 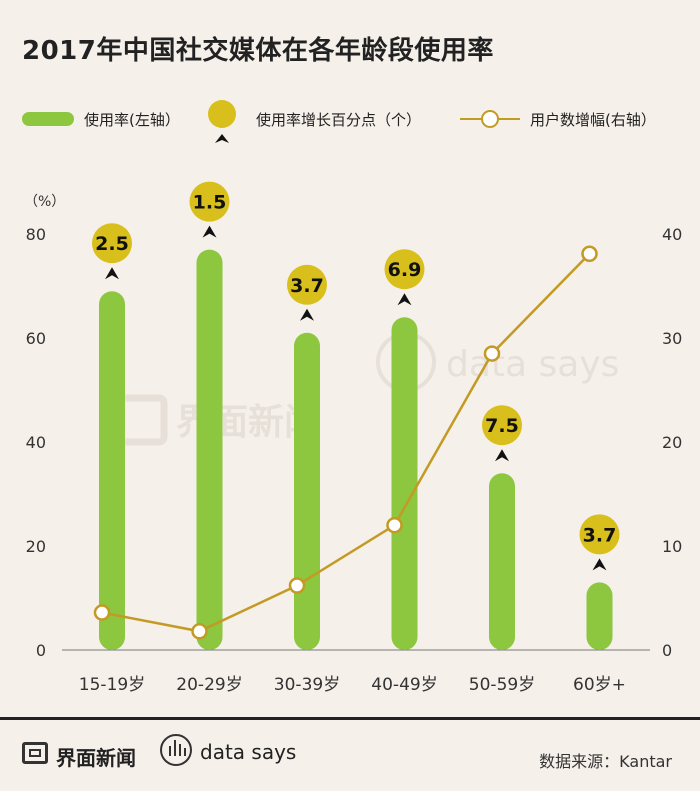 I want to click on watermark: 界面新闻 data says, so click(x=362, y=389).